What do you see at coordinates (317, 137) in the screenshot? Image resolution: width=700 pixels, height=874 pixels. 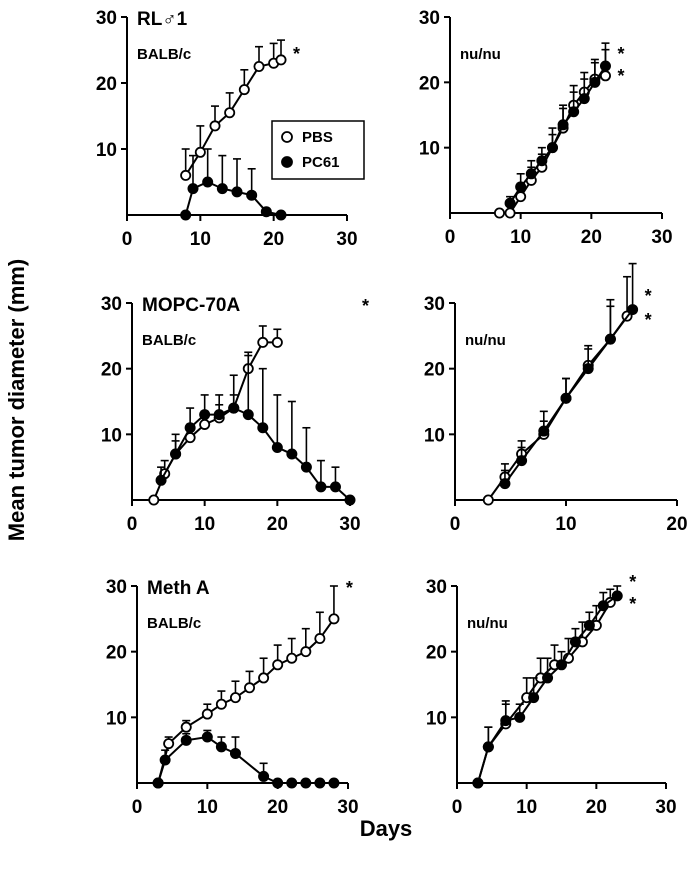 I see `legend-label: PBS` at bounding box center [317, 137].